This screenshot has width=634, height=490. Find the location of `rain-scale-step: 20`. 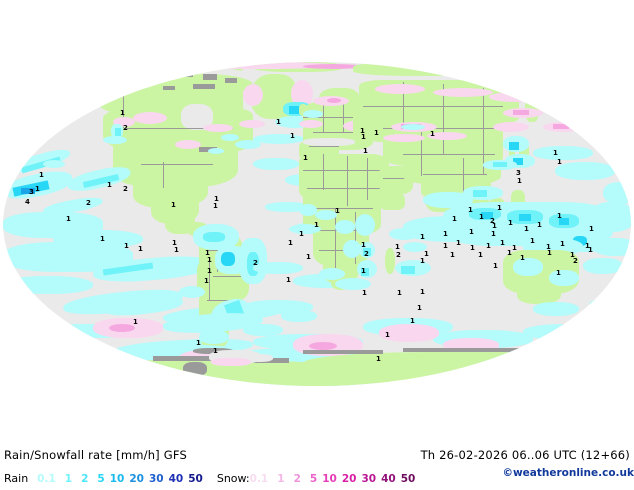

rain-scale-step: 20 is located at coordinates (136, 479).